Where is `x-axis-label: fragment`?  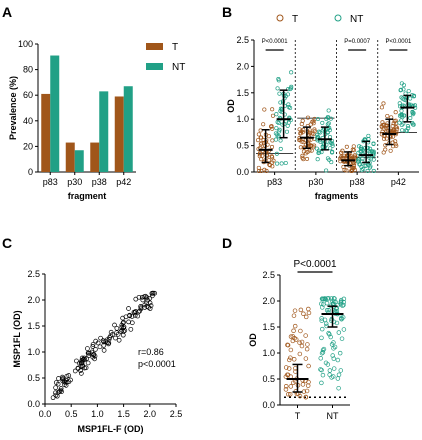 x-axis-label: fragment is located at coordinates (87, 196).